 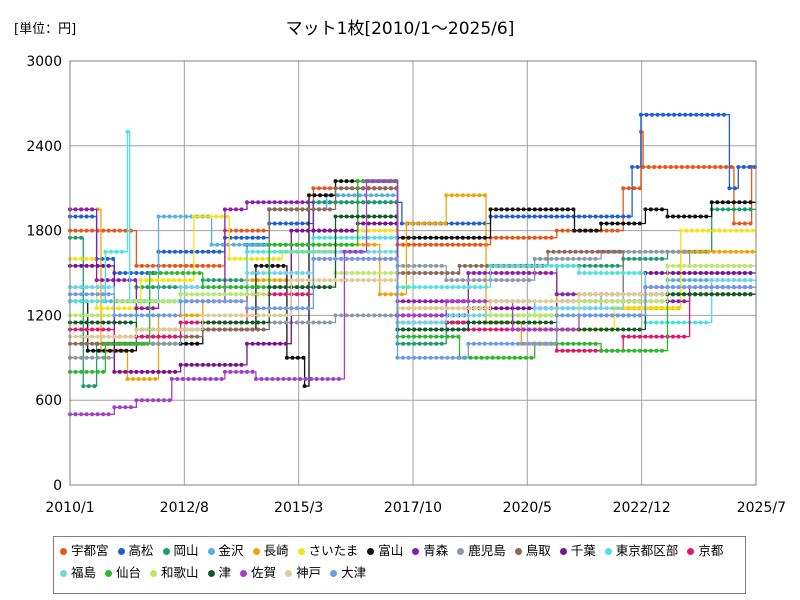 I want to click on legend-item: 佐賀, so click(x=258, y=573).